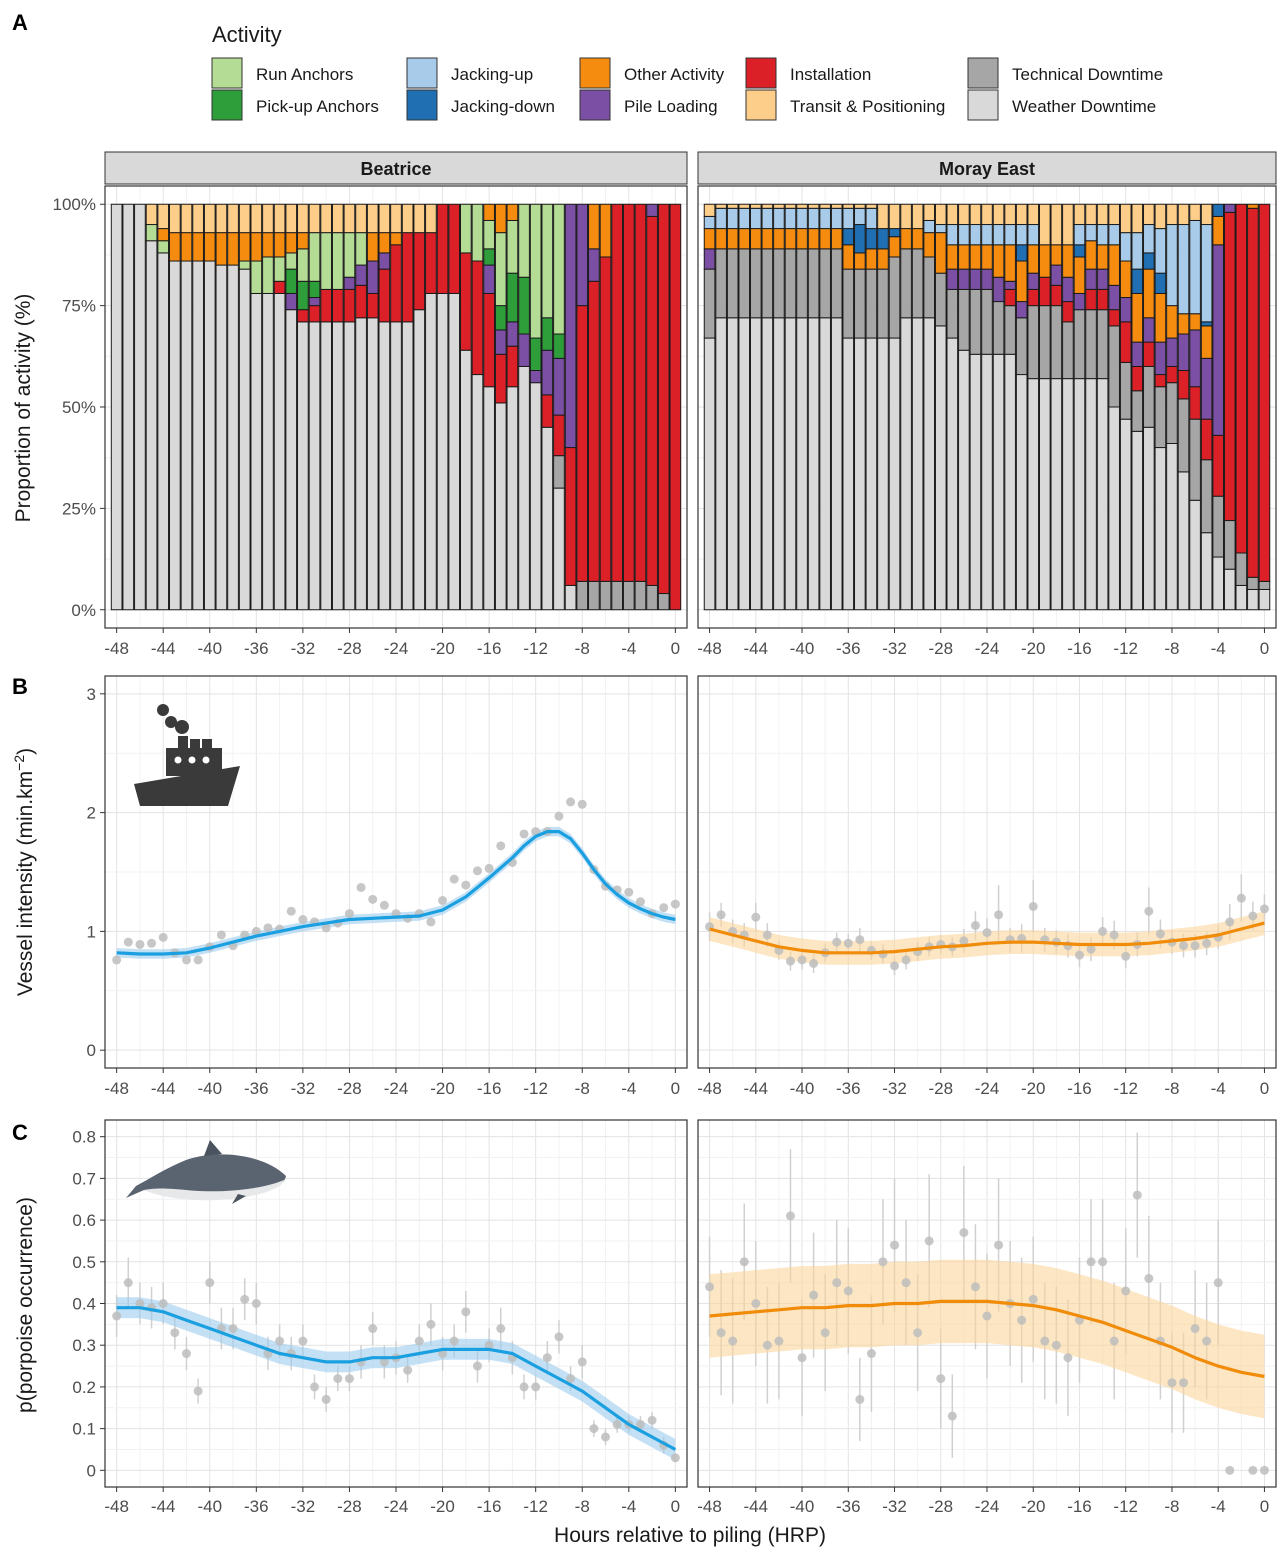 Image resolution: width=1277 pixels, height=1551 pixels. What do you see at coordinates (84, 1429) in the screenshot?
I see `y-tick-label: 0.1` at bounding box center [84, 1429].